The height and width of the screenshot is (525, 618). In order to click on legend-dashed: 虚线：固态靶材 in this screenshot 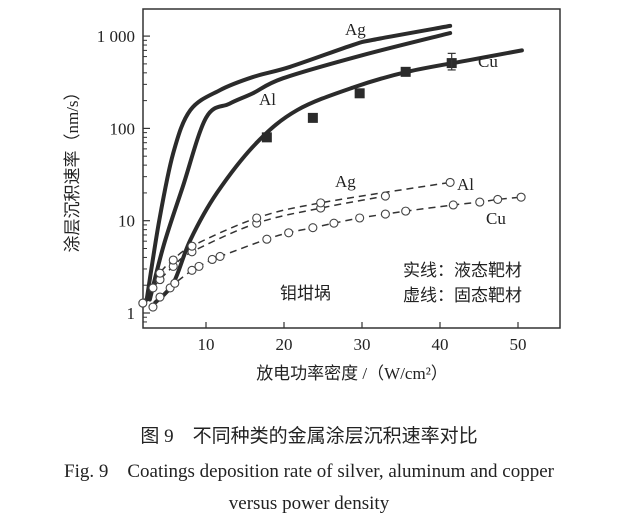, I will do `click(462, 295)`.